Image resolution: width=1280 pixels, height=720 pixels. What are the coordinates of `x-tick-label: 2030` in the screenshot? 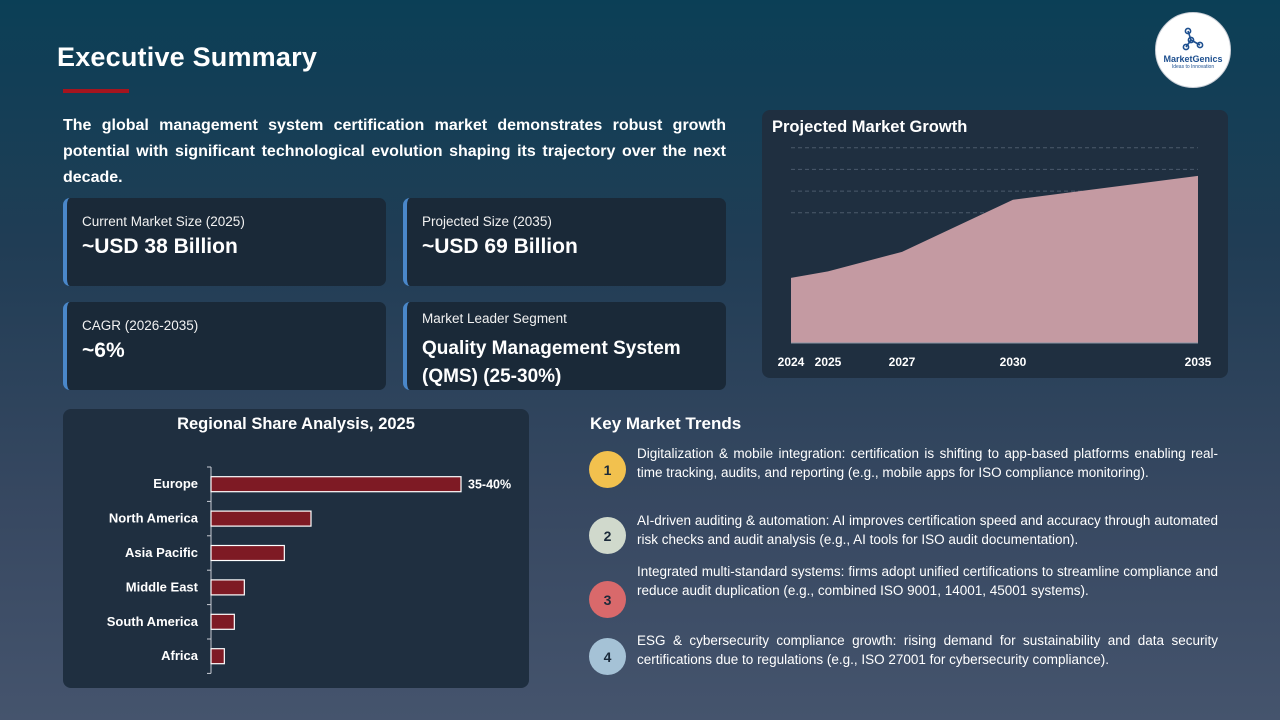 It's located at (1013, 362).